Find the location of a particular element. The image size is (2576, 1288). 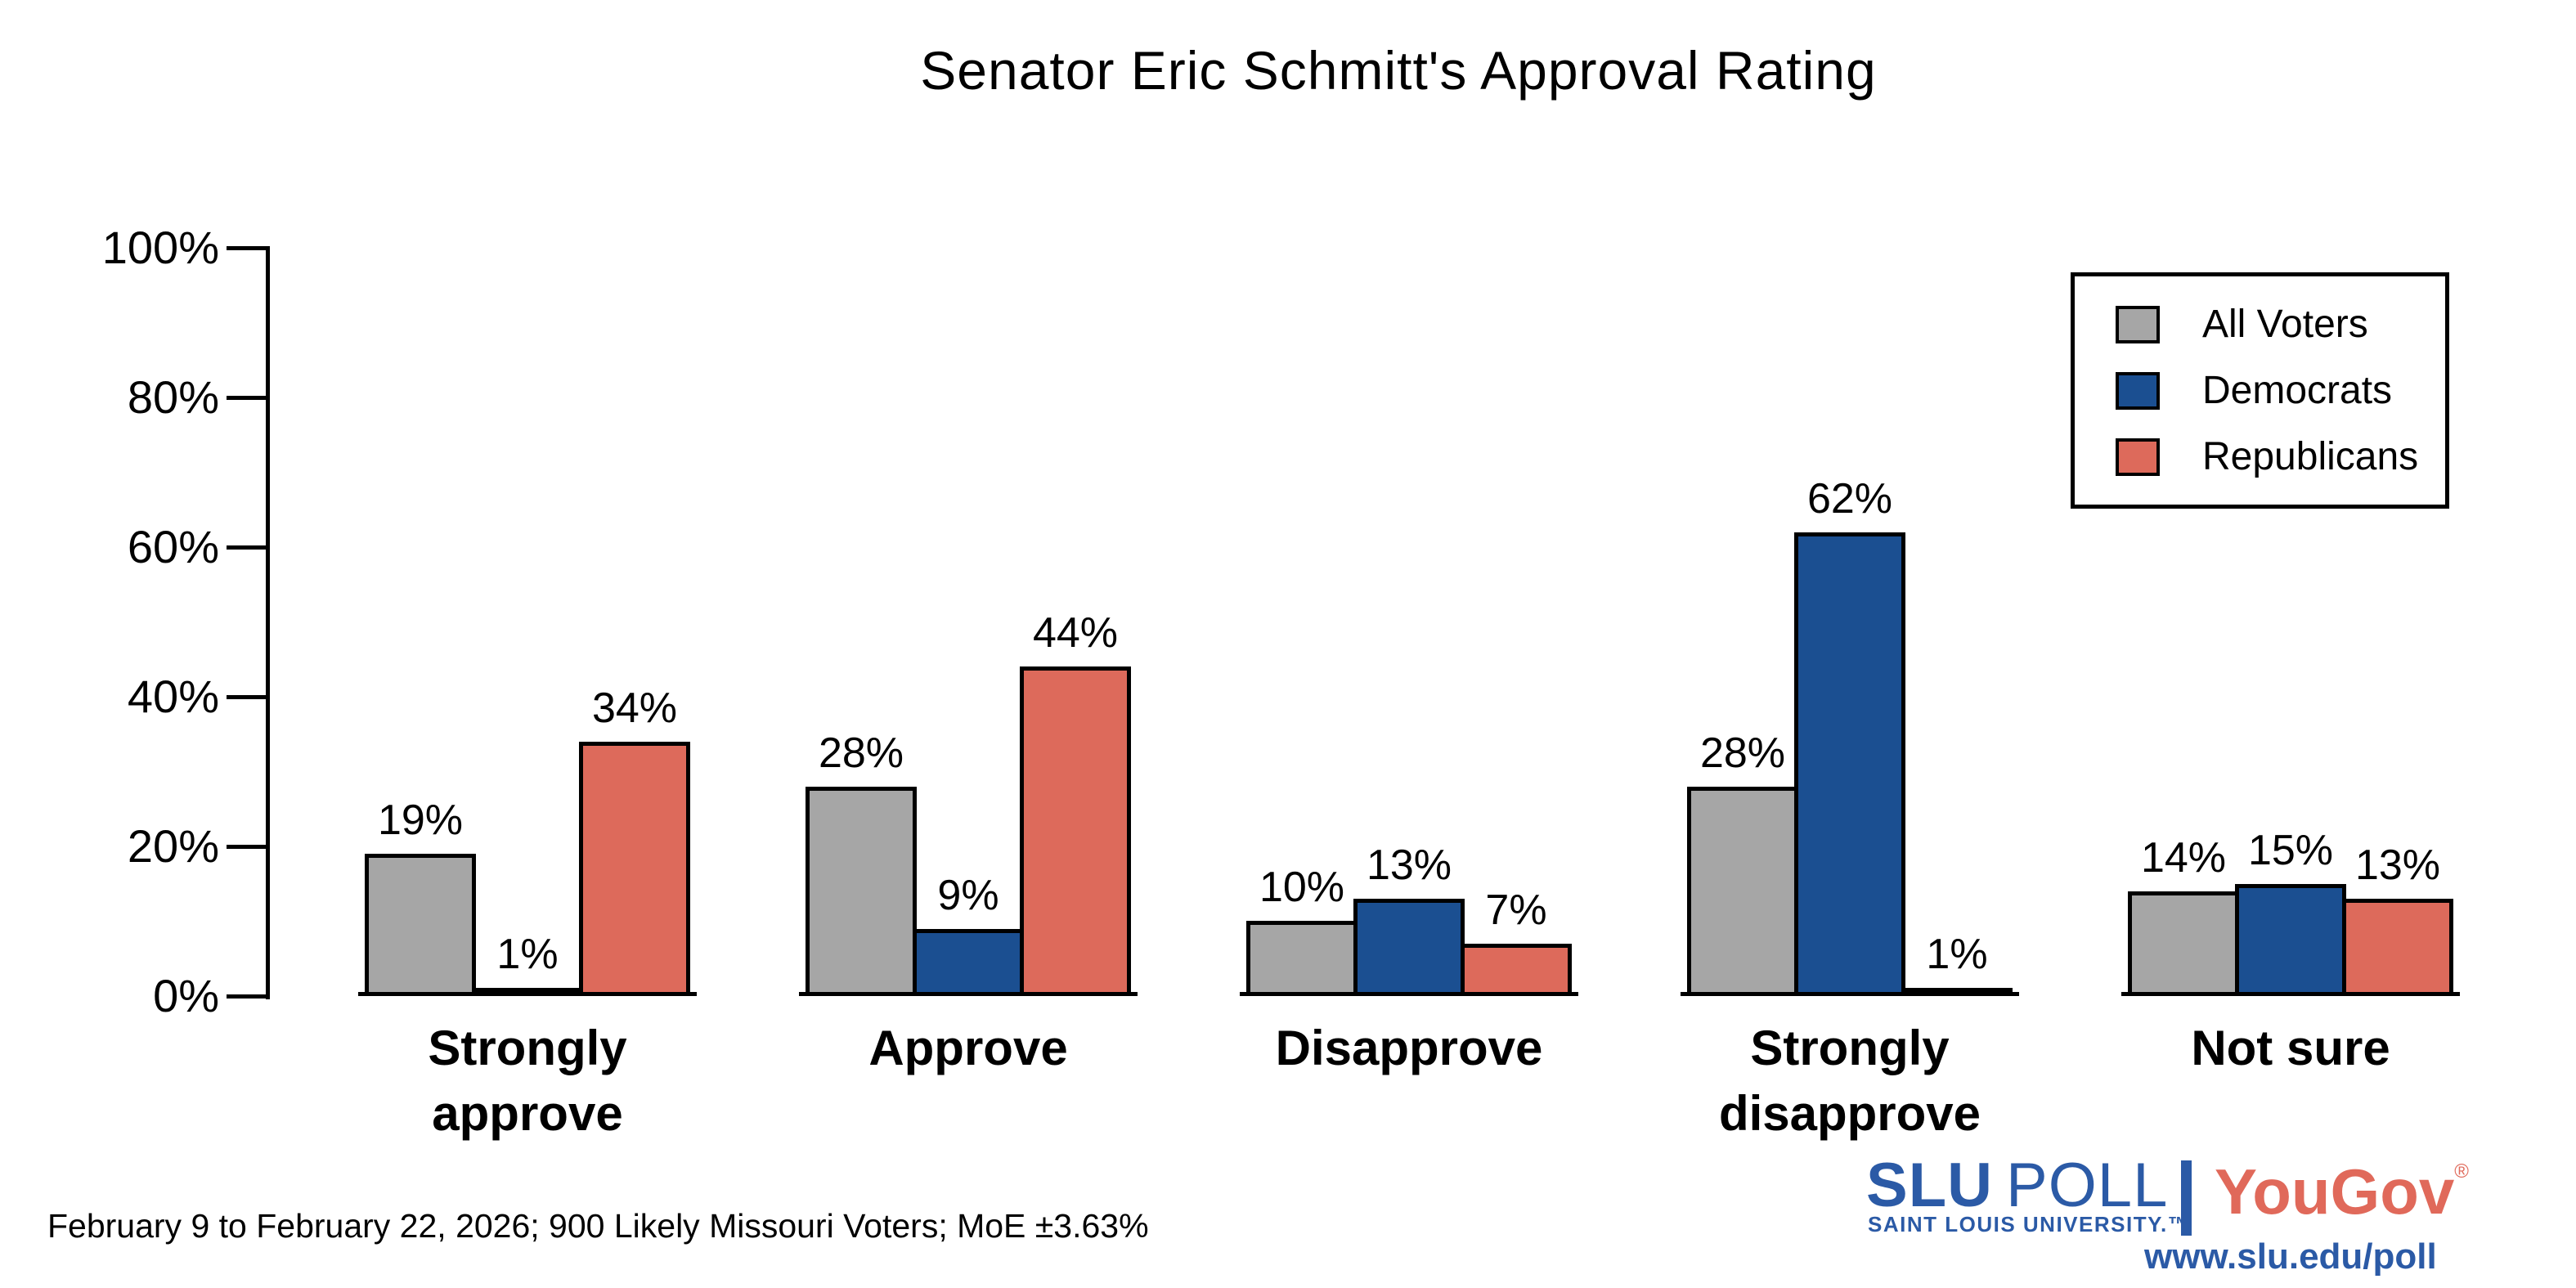

slu-poll-url: www.slu.edu/poll is located at coordinates (2290, 1256).